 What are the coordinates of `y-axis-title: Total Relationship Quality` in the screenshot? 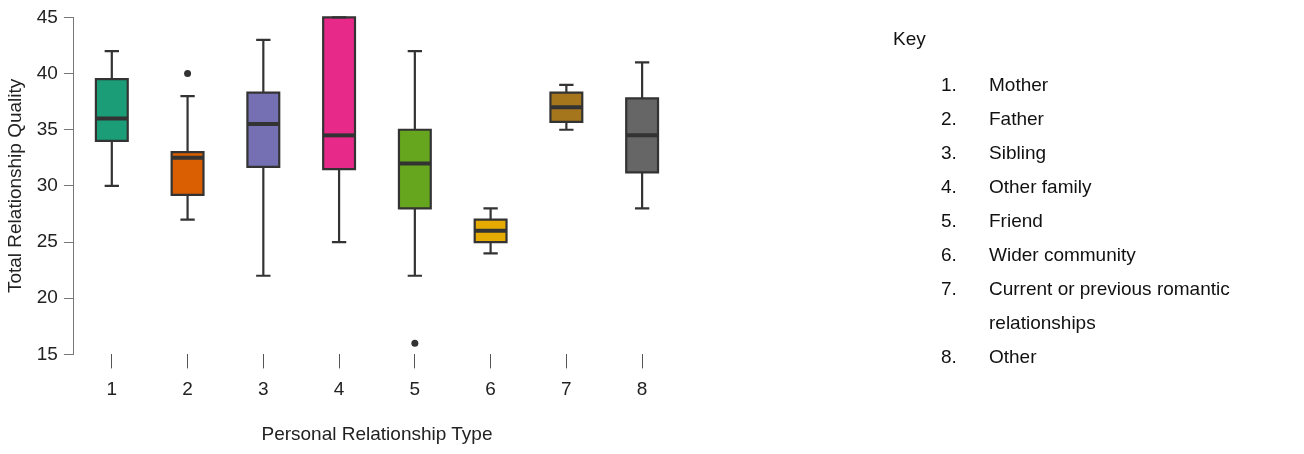 It's located at (14, 186).